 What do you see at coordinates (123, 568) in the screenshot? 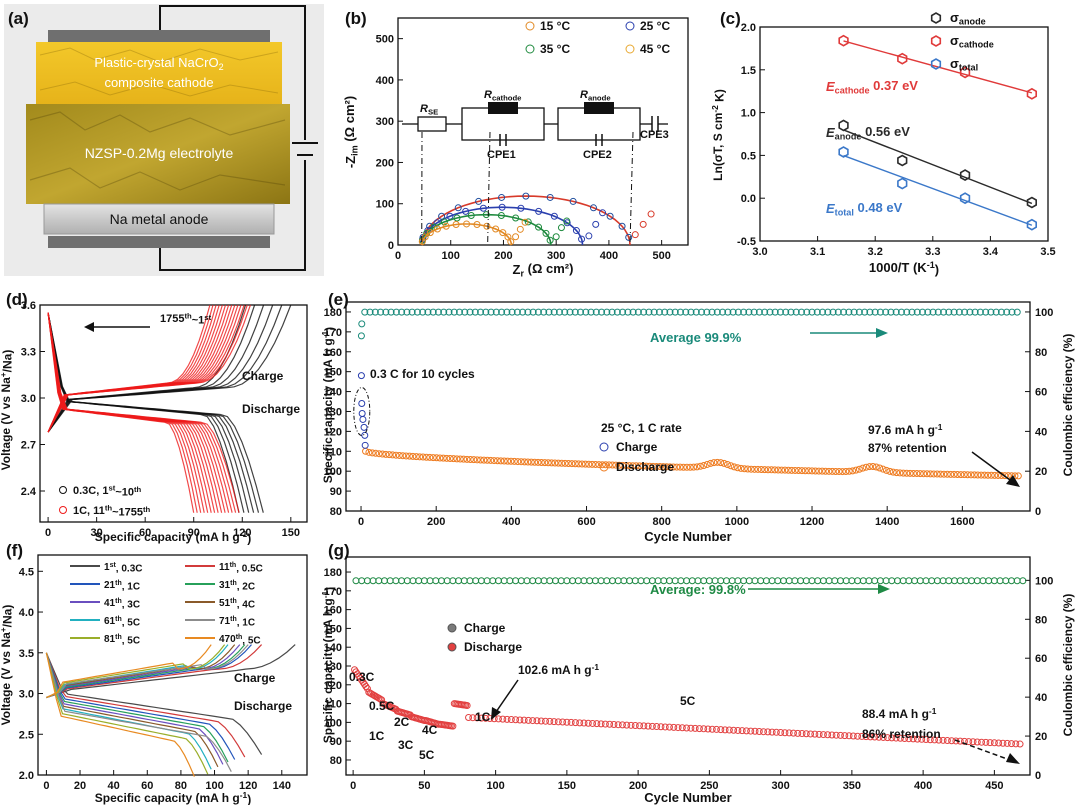
I see `legend-label: 1st, 0.3C` at bounding box center [123, 568].